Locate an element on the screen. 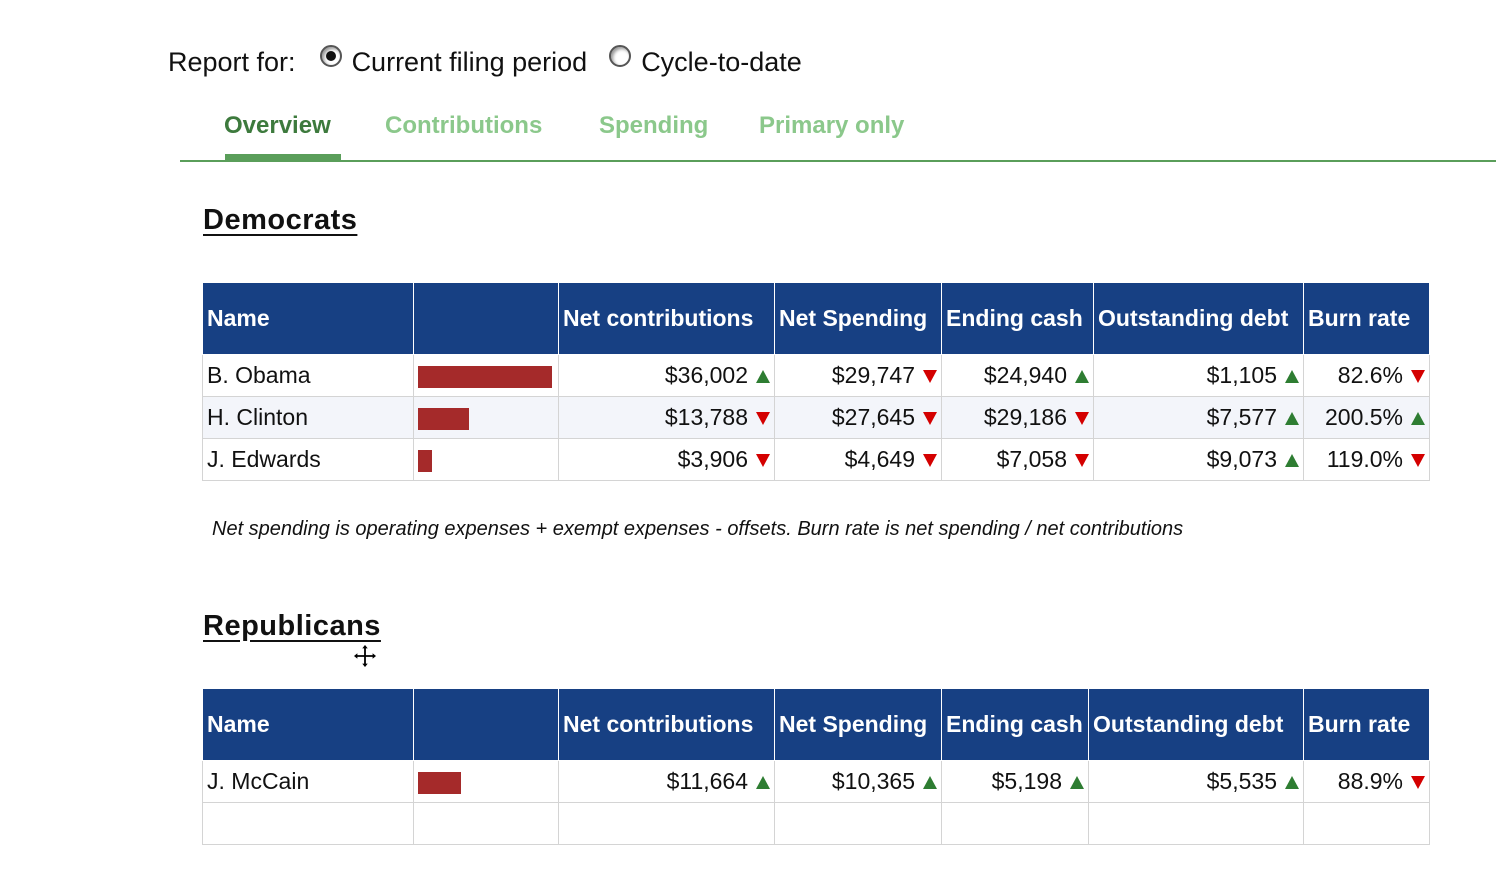 The height and width of the screenshot is (870, 1496). ending-cash-cell: $5,198 is located at coordinates (1015, 781).